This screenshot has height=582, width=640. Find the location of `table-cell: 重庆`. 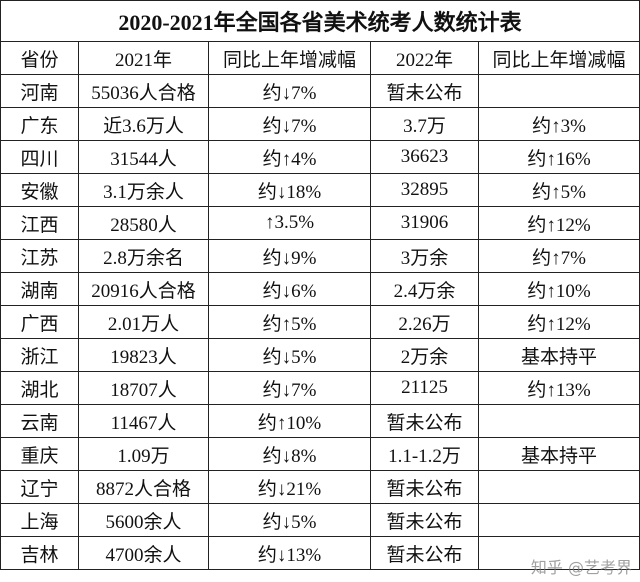

table-cell: 重庆 is located at coordinates (39, 454).